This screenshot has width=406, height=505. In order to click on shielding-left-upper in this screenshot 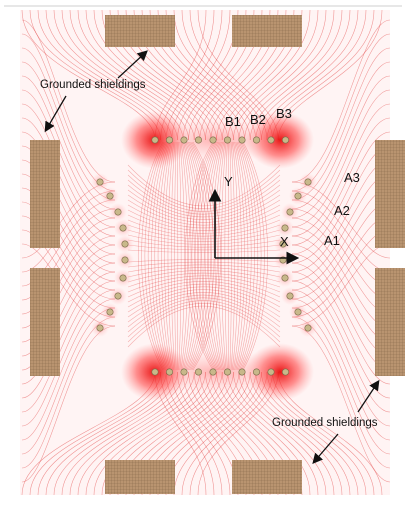, I will do `click(45, 194)`.